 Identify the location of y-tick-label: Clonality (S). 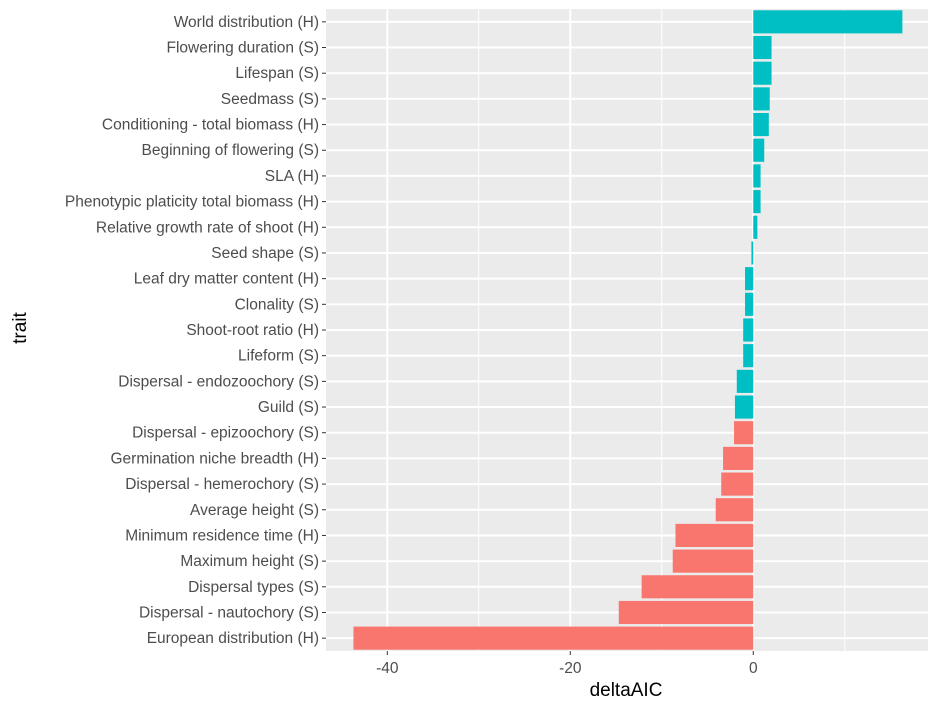
(277, 304).